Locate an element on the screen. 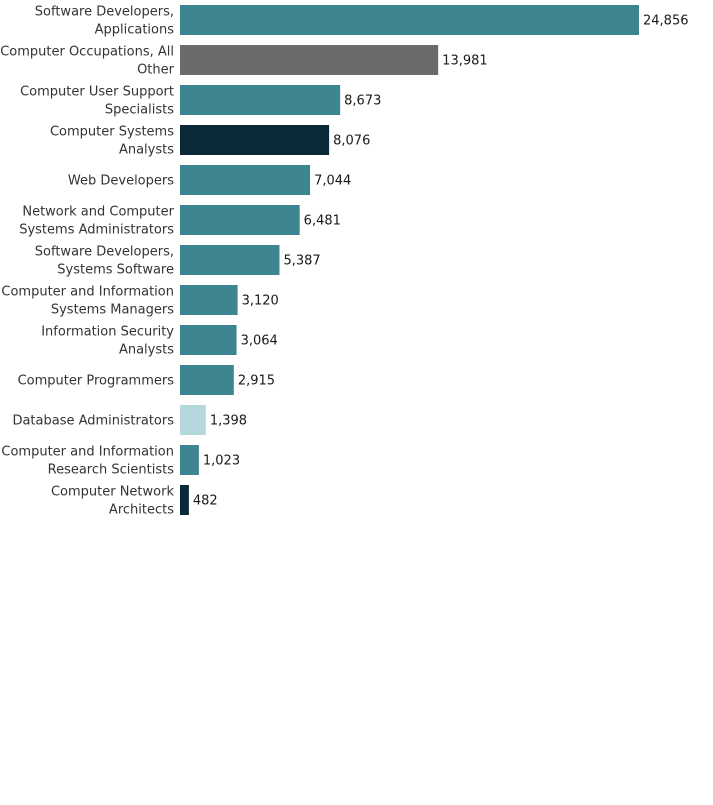  bar-value-label: 1,023 is located at coordinates (221, 461).